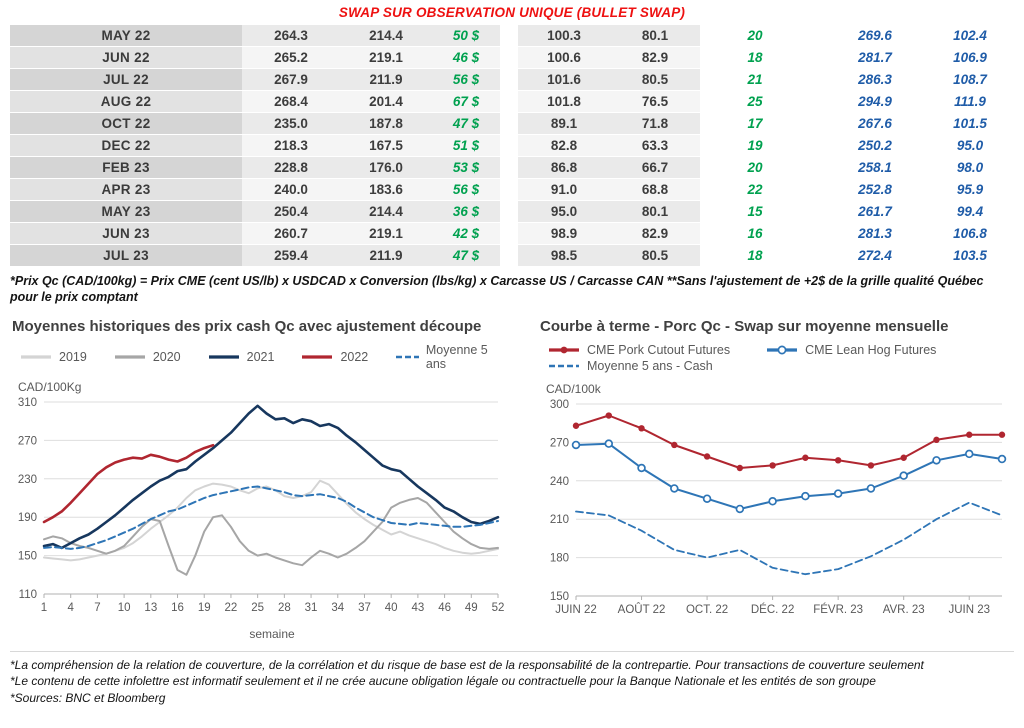 The height and width of the screenshot is (728, 1024). Describe the element at coordinates (204, 608) in the screenshot. I see `svg-text: 19` at that location.